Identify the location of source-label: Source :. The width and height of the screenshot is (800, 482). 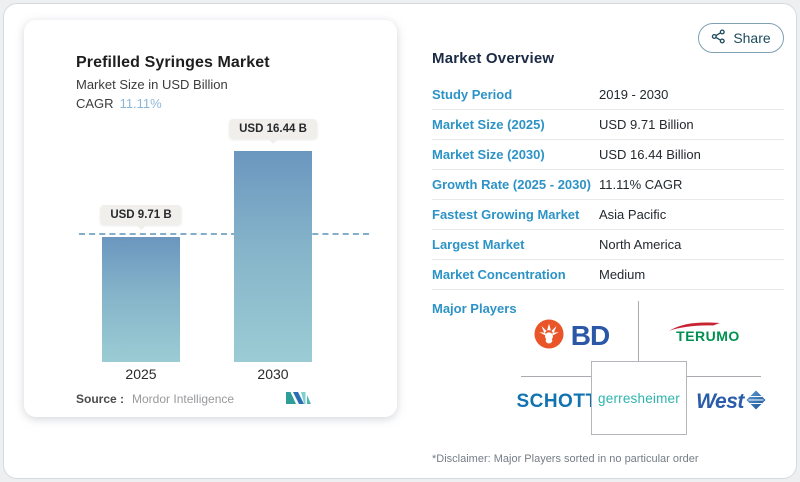
(100, 399).